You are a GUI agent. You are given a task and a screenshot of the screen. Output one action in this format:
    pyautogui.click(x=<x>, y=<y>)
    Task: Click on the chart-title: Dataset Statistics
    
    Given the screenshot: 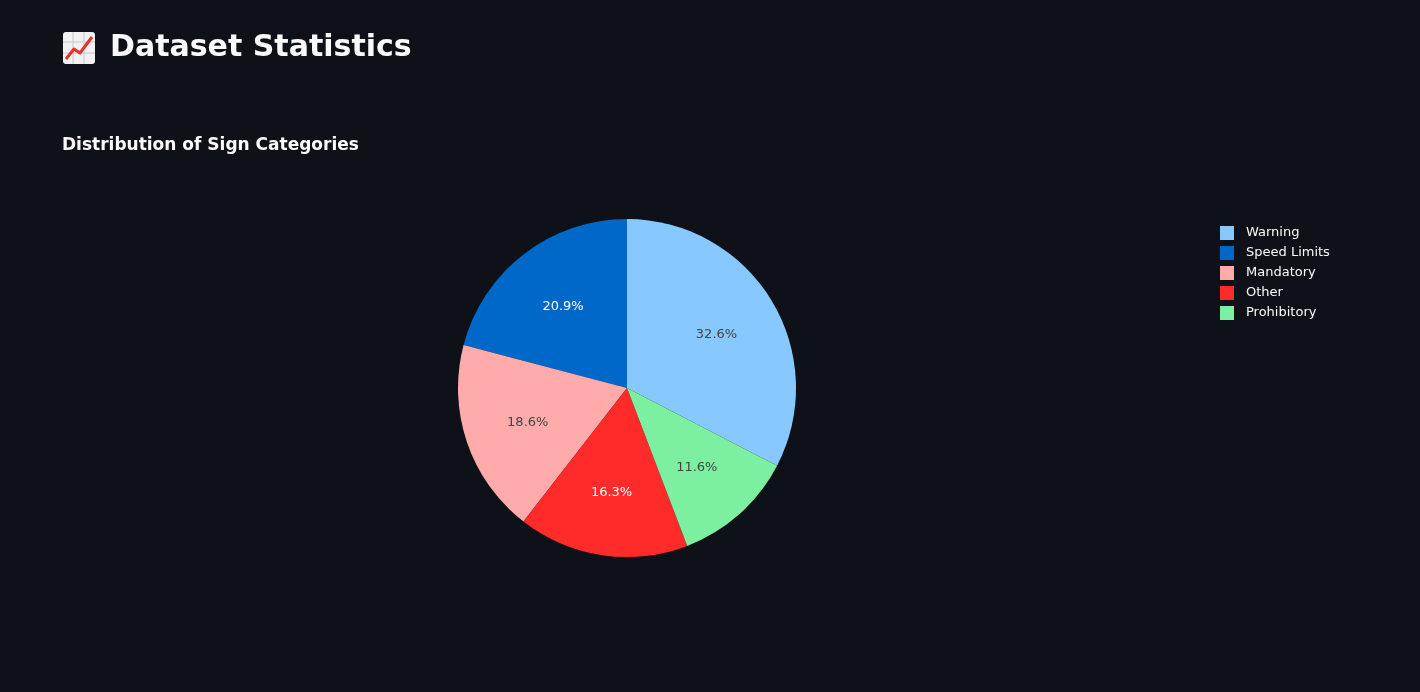 What is the action you would take?
    pyautogui.click(x=261, y=45)
    